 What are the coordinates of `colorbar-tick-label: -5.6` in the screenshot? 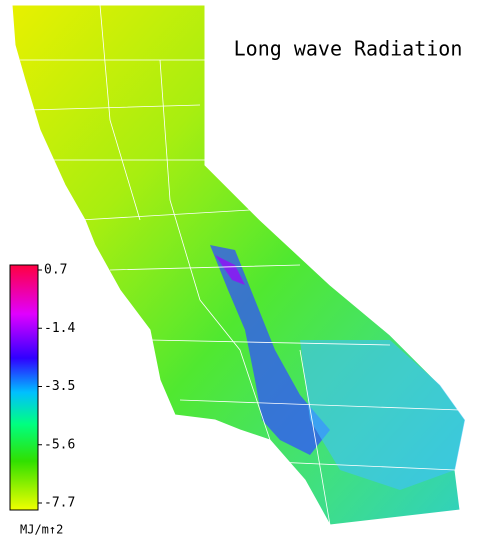 It's located at (59, 444).